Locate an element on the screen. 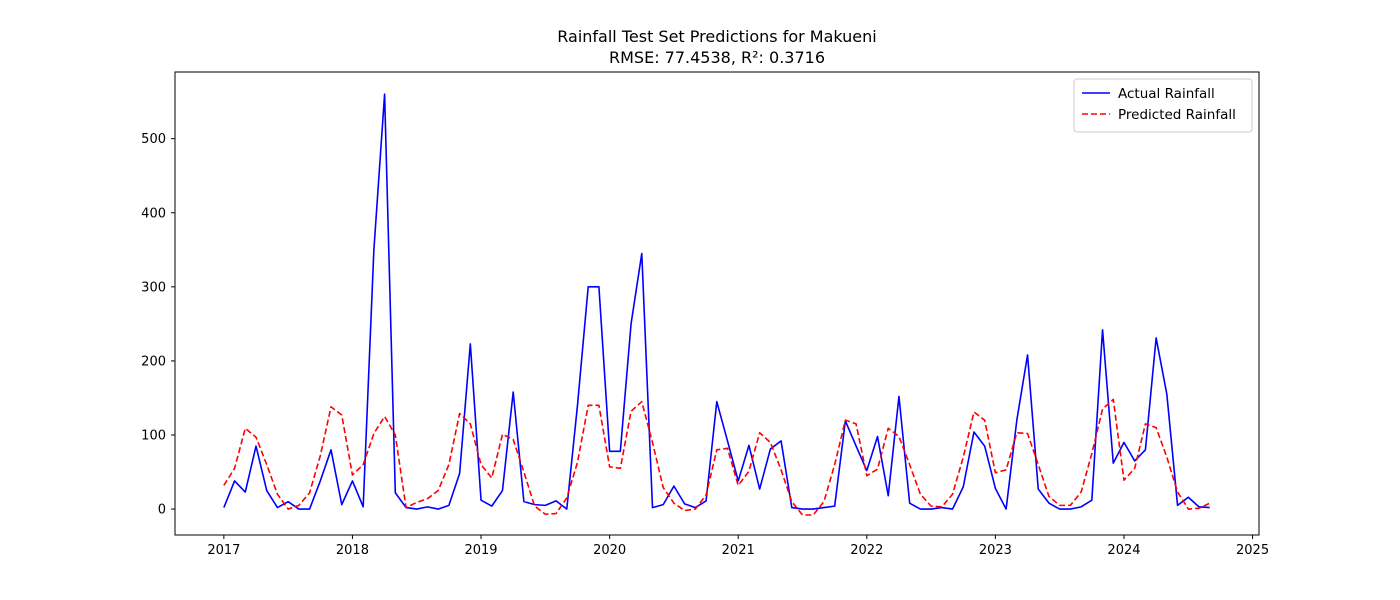 Image resolution: width=1400 pixels, height=600 pixels. x-tick-label: 2023 is located at coordinates (995, 550).